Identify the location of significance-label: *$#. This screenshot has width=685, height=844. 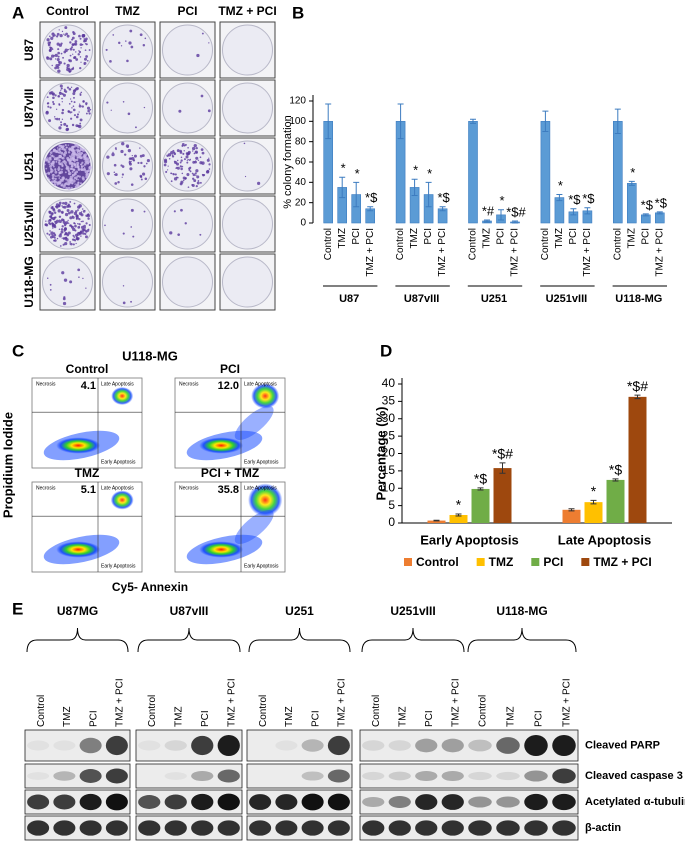
(516, 211).